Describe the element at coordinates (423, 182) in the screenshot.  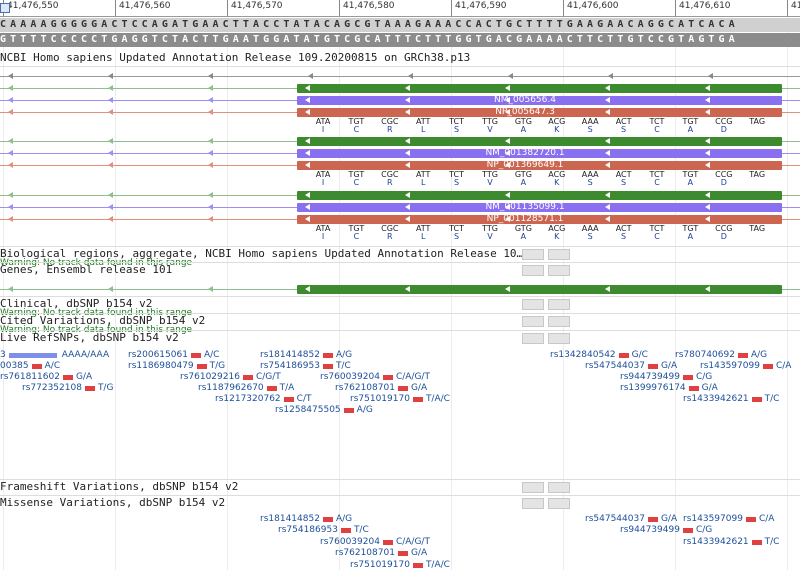
I see `amino-acid: L` at that location.